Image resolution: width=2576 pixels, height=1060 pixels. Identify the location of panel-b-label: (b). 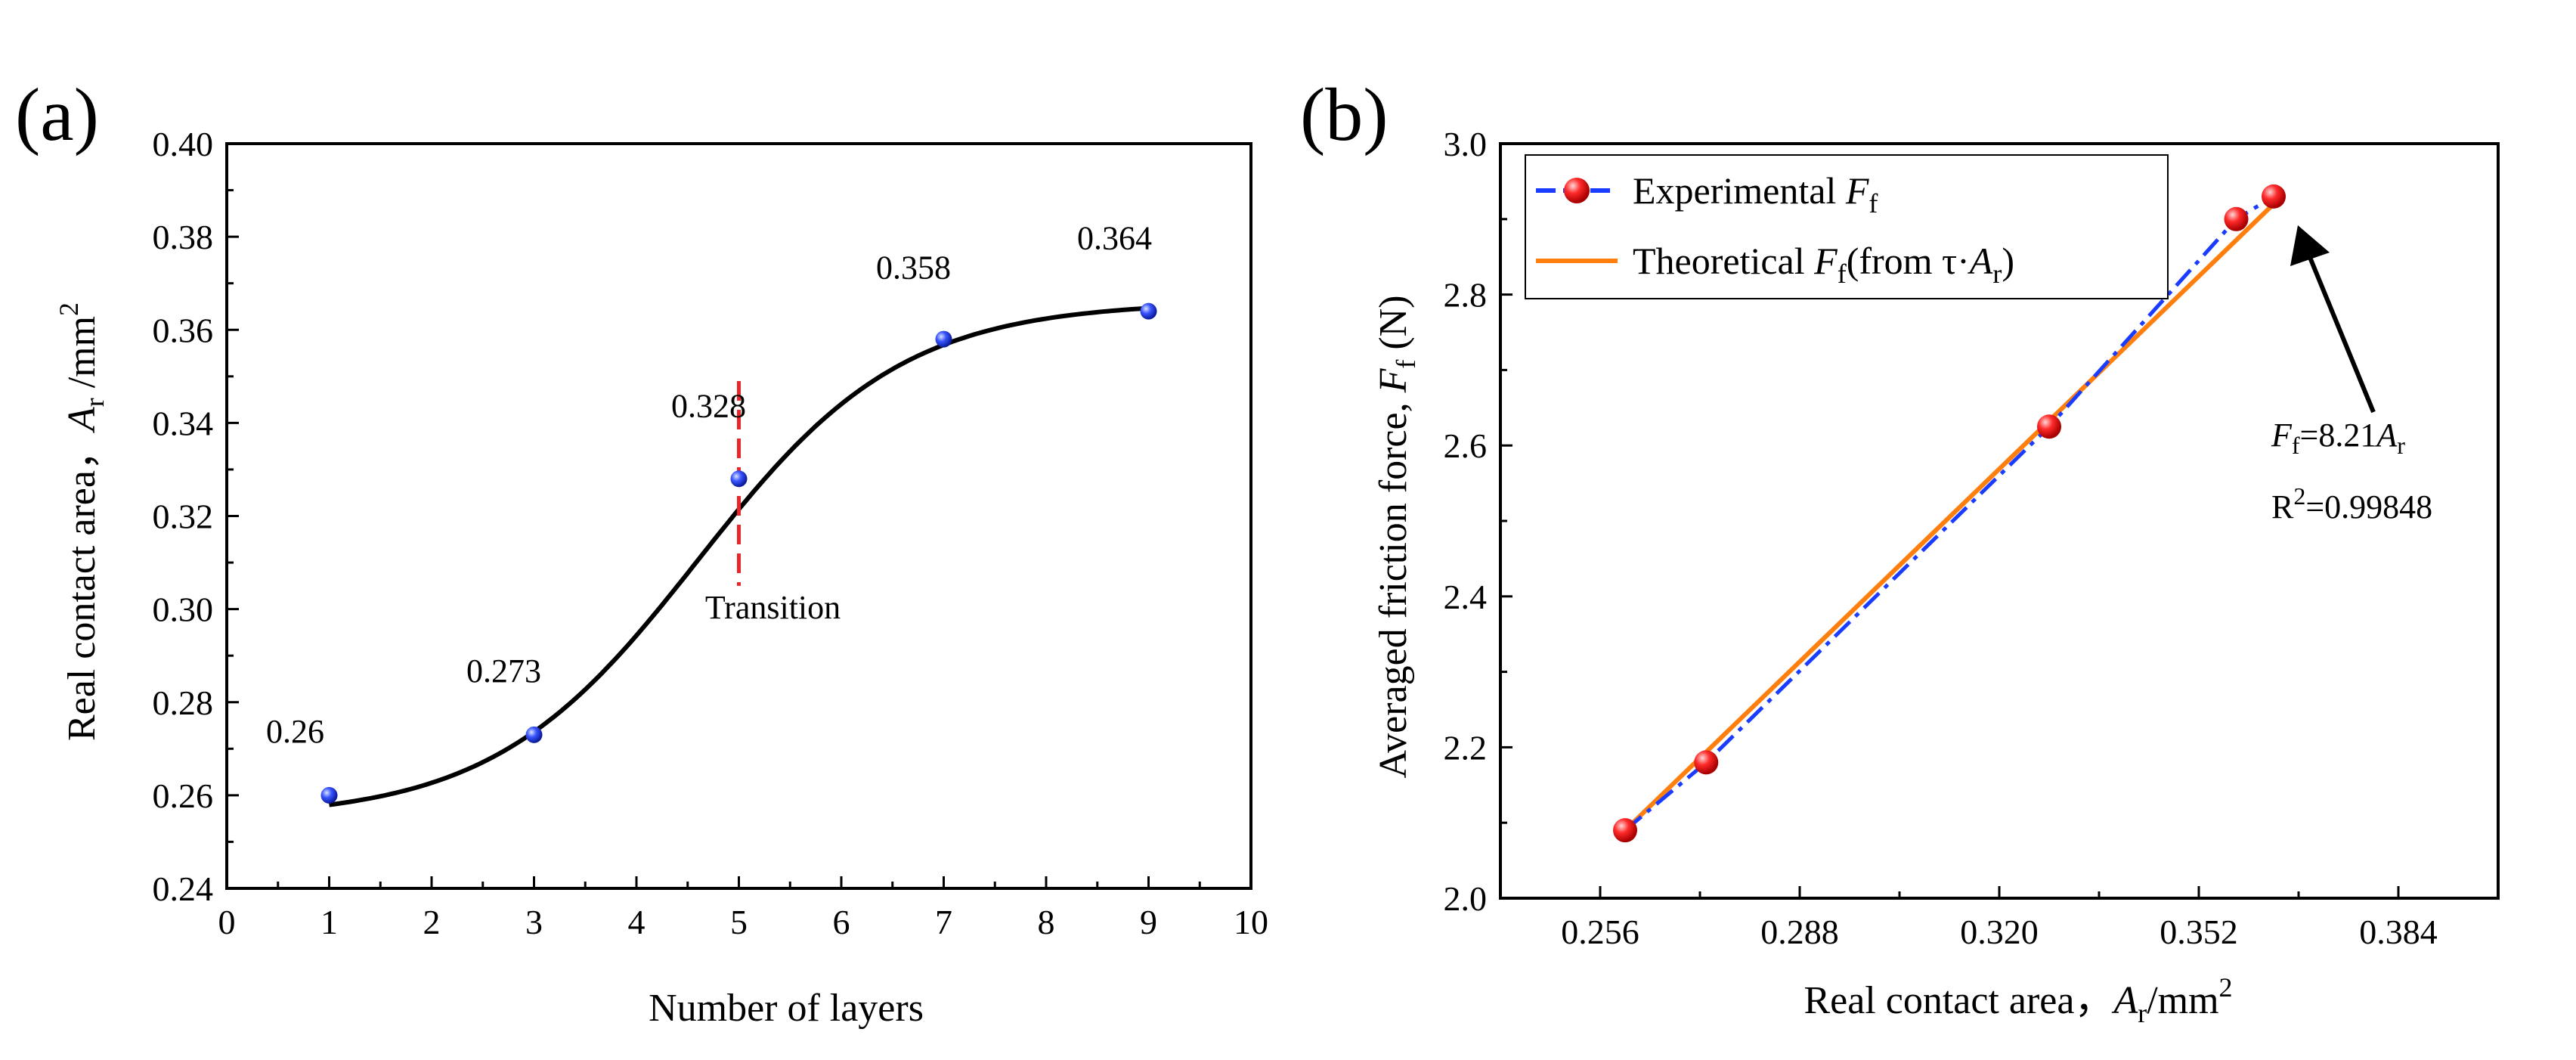
(1344, 115).